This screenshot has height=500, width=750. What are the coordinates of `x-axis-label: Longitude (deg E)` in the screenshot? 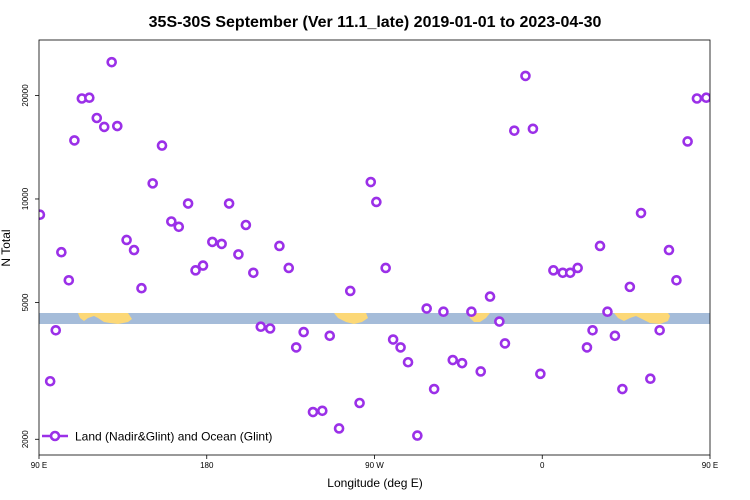 It's located at (374, 483).